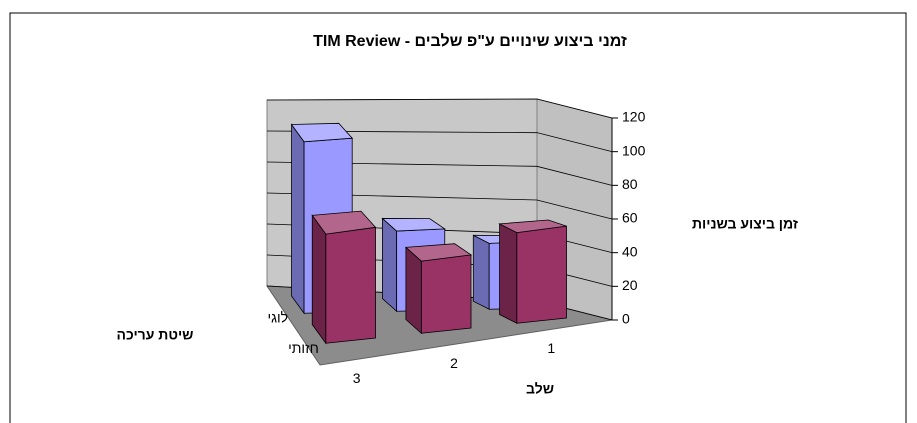  Describe the element at coordinates (634, 150) in the screenshot. I see `y-tick-label: 100` at that location.